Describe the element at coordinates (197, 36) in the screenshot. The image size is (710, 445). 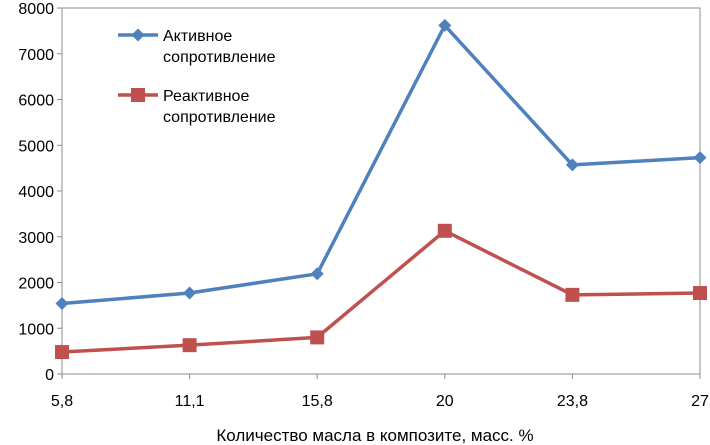
I see `legend-label: Активное` at that location.